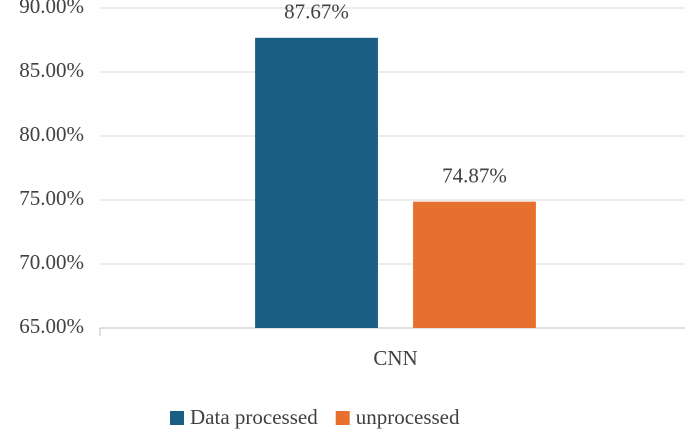  Describe the element at coordinates (316, 12) in the screenshot. I see `value-label: 87.67%` at that location.